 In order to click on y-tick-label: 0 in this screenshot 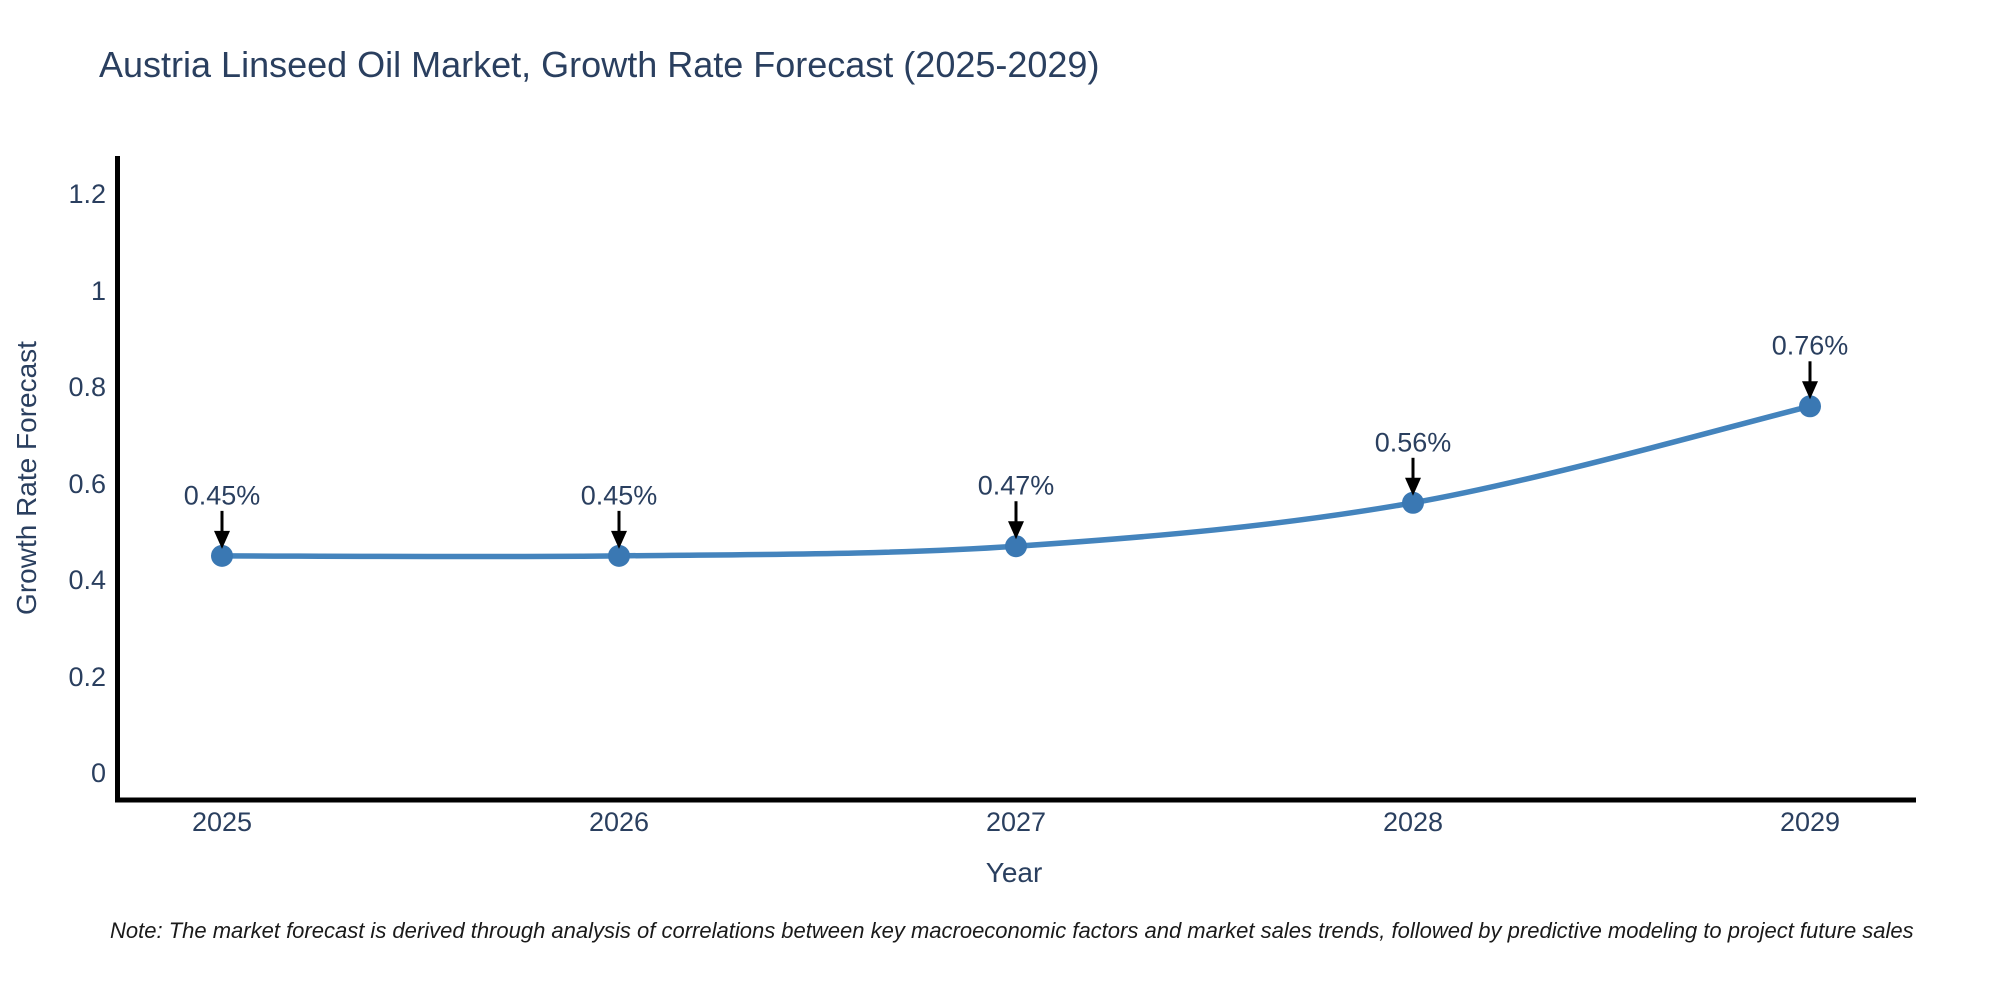, I will do `click(98, 773)`.